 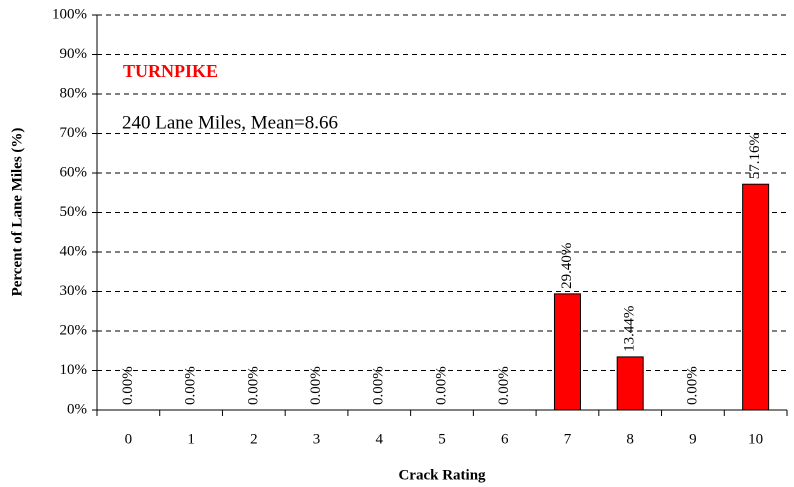 I want to click on value-label: 13.44%, so click(x=630, y=329).